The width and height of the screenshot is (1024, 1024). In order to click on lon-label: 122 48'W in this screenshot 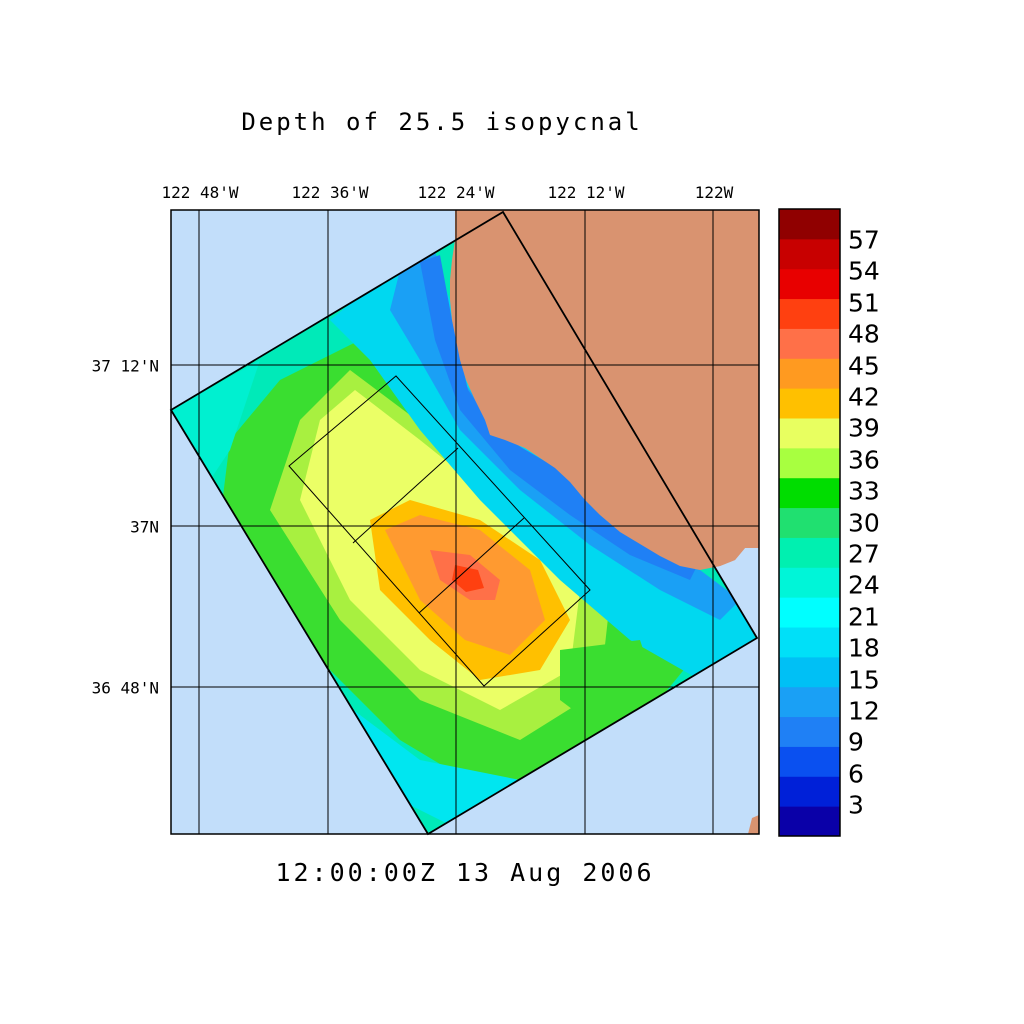, I will do `click(200, 192)`.